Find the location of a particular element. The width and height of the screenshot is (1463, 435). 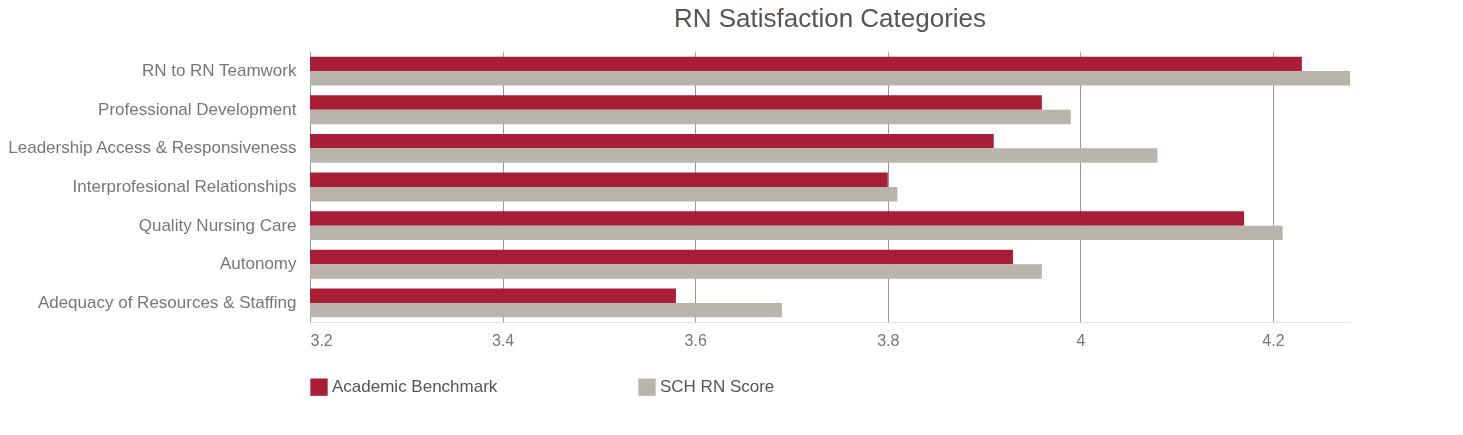

chart-title: RN Satisfaction Categories is located at coordinates (830, 18).